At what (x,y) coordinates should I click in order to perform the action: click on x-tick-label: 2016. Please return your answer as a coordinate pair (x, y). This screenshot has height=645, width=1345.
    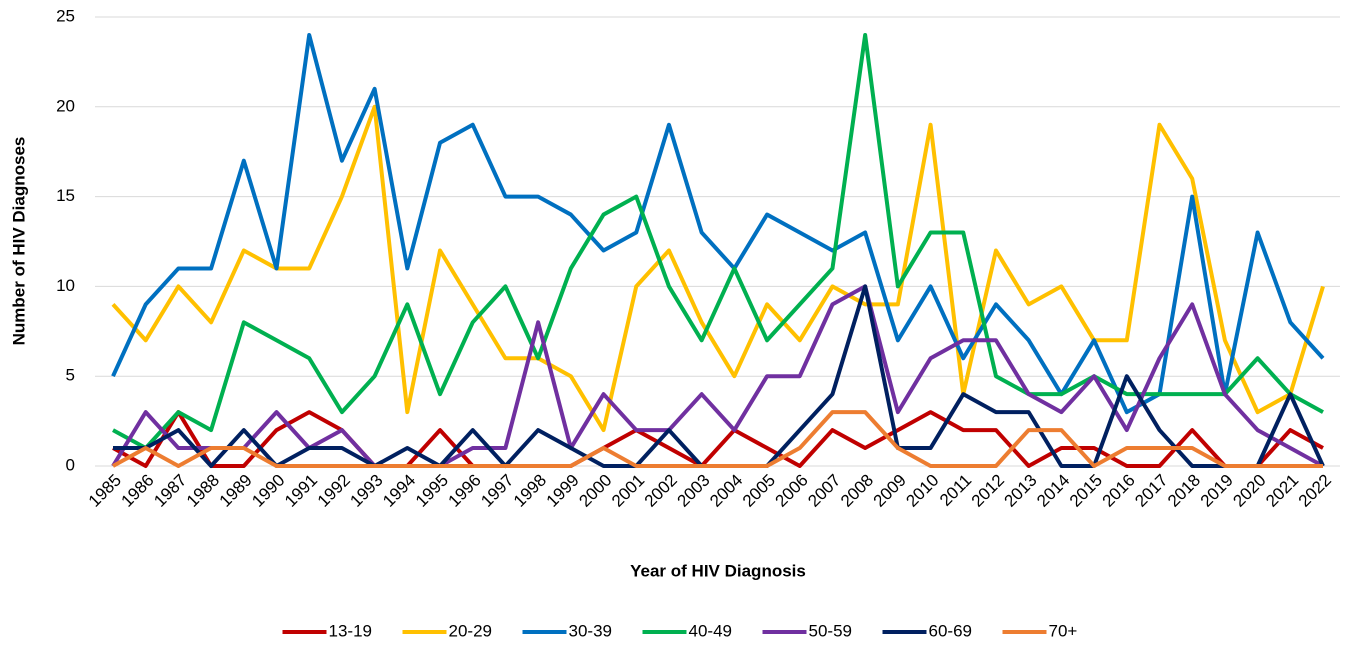
    Looking at the image, I should click on (1119, 491).